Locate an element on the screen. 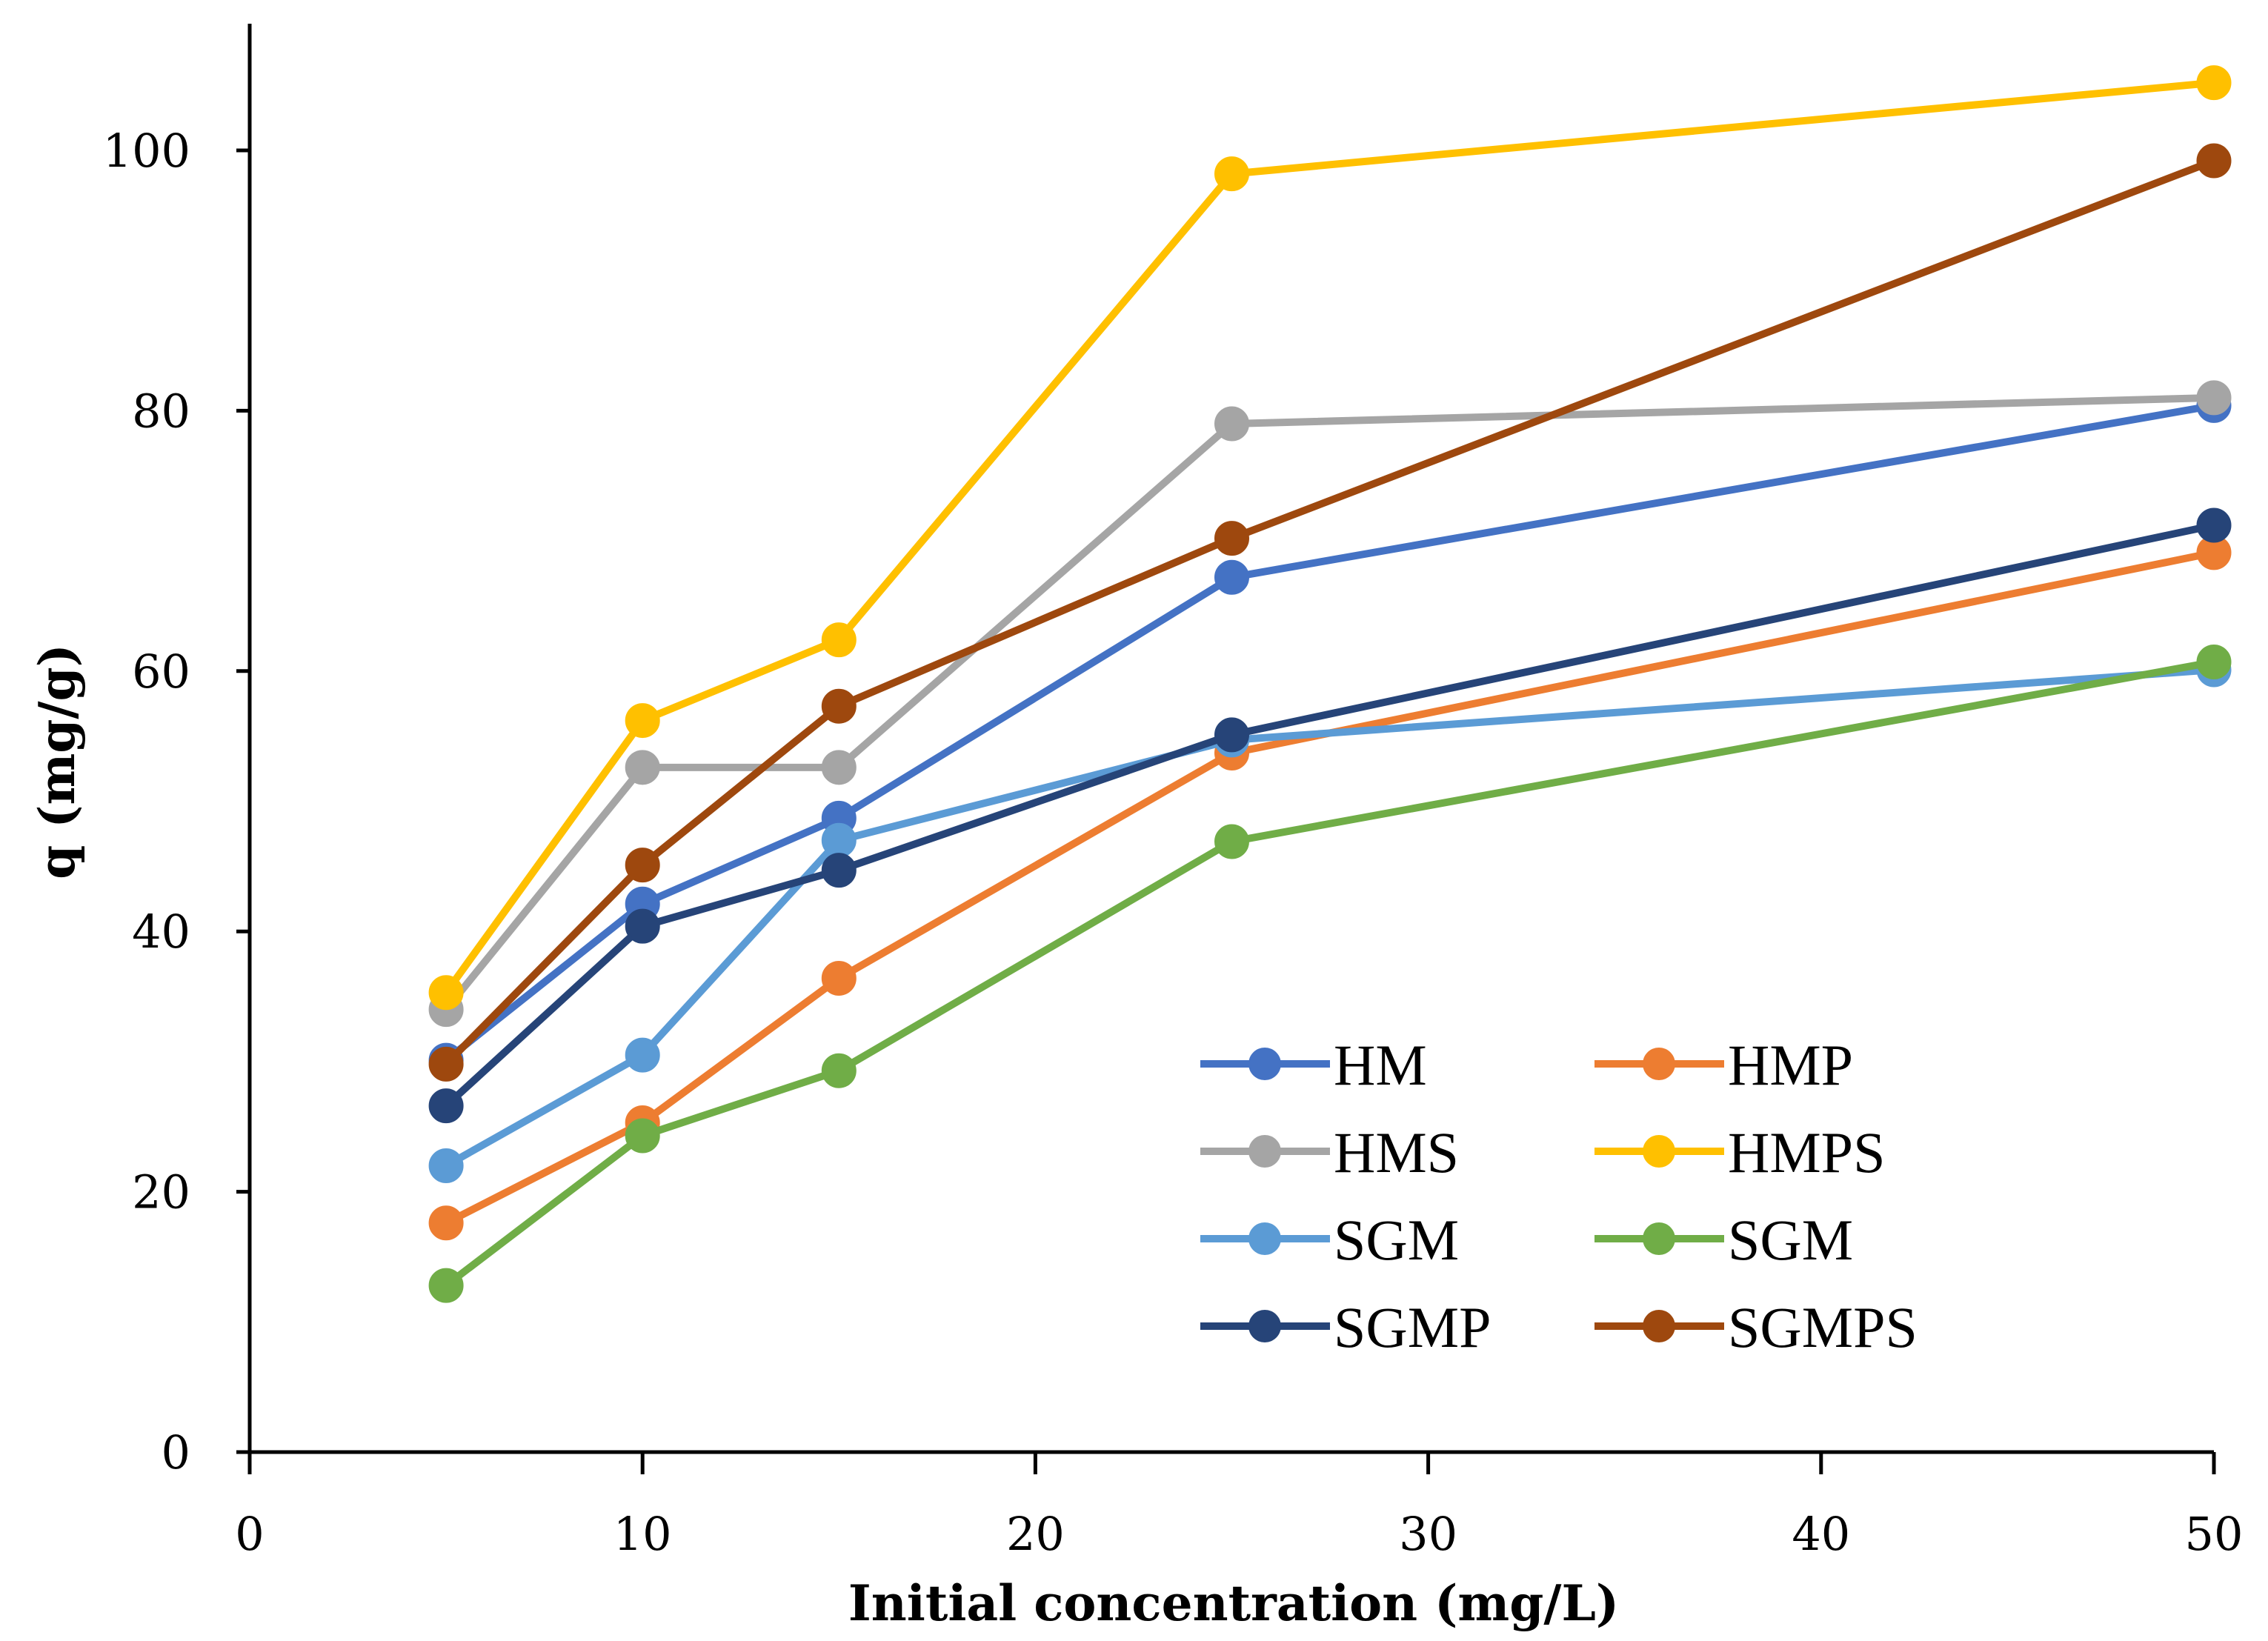 Image resolution: width=2268 pixels, height=1641 pixels. legend-label: SGMPS is located at coordinates (1823, 1327).